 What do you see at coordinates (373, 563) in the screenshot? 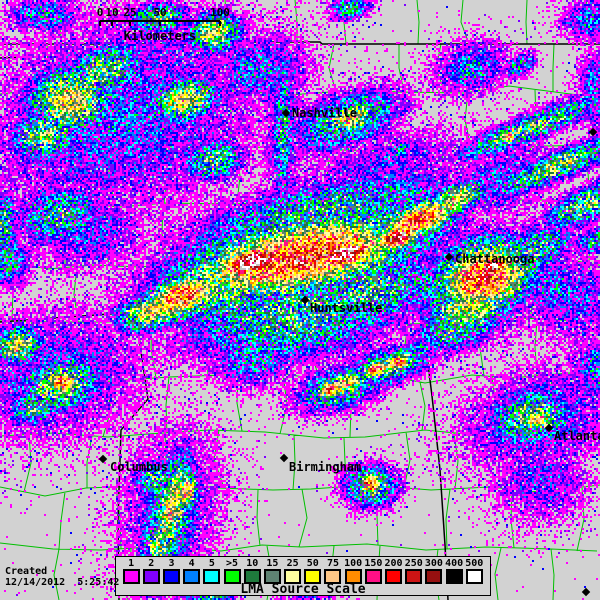
I see `legend-value-label: 150` at bounding box center [373, 563].